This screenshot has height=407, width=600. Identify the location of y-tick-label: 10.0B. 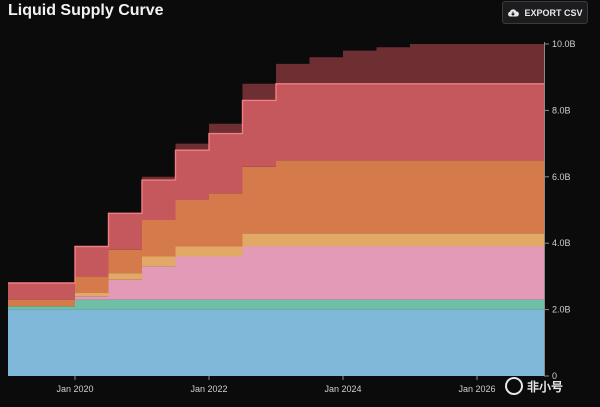
(564, 44).